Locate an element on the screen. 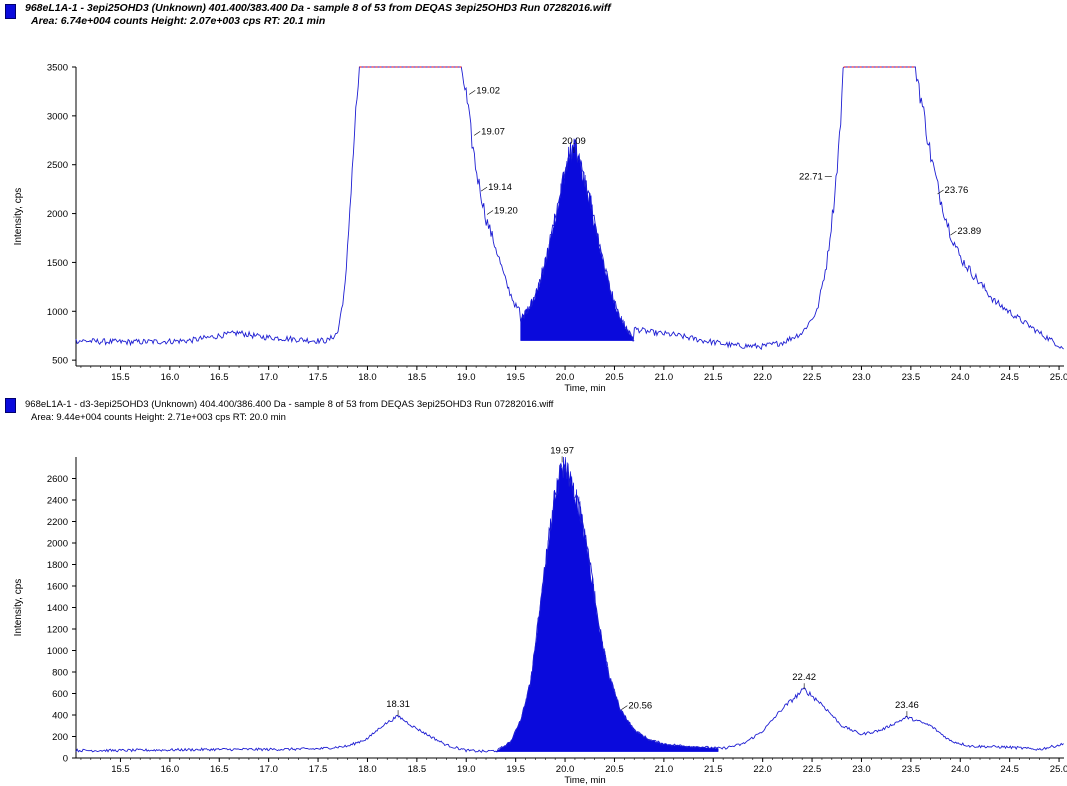 This screenshot has height=786, width=1067. y-tick-label: 2500 is located at coordinates (57, 165).